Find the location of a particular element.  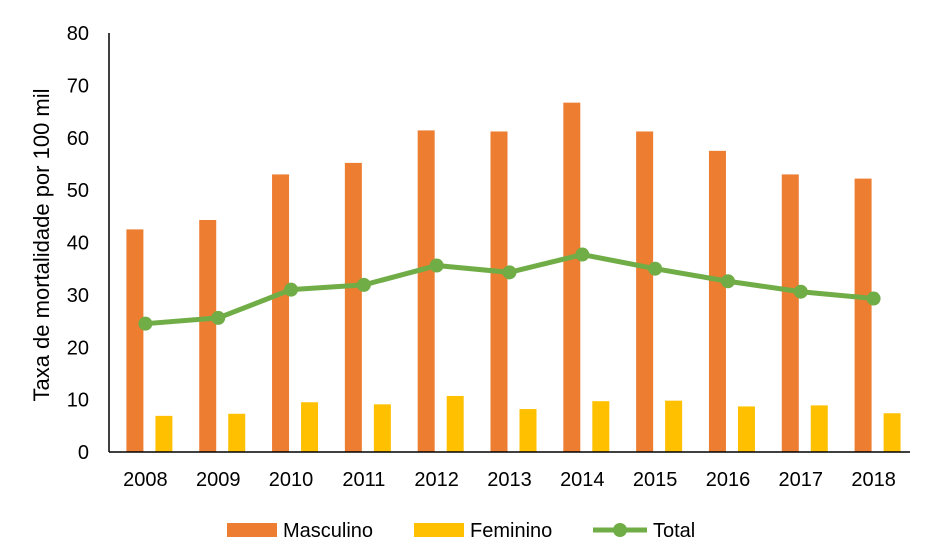

bar-feminino-2011 is located at coordinates (382, 428).